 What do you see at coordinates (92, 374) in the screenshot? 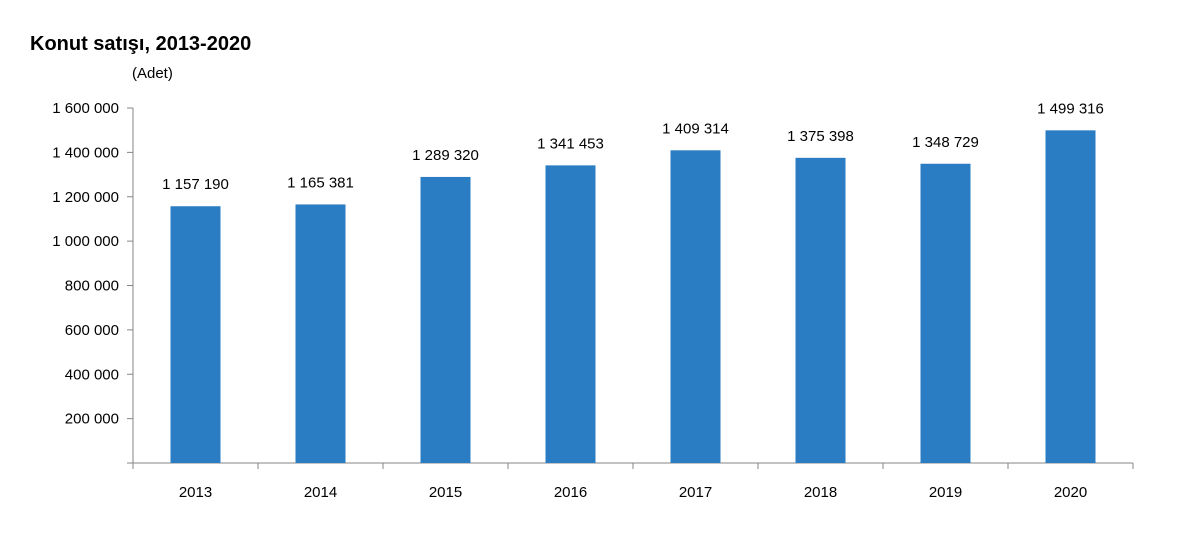
I see `y-tick-label: 400 000` at bounding box center [92, 374].